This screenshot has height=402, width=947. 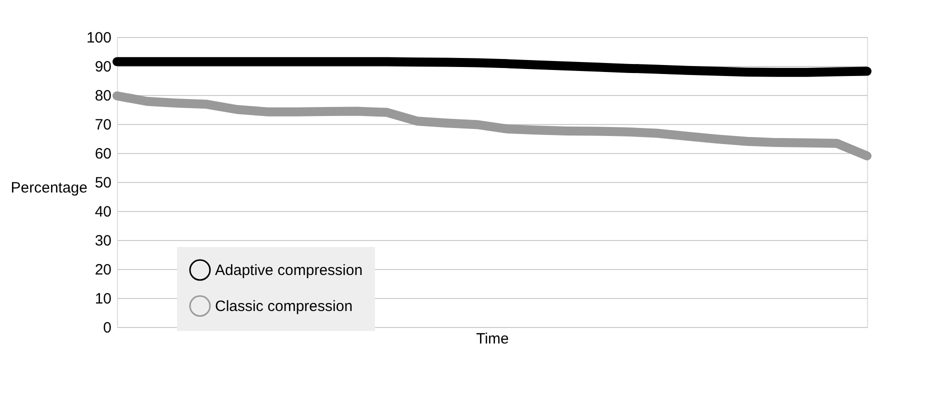 I want to click on y-tick-label: 20, so click(x=103, y=270).